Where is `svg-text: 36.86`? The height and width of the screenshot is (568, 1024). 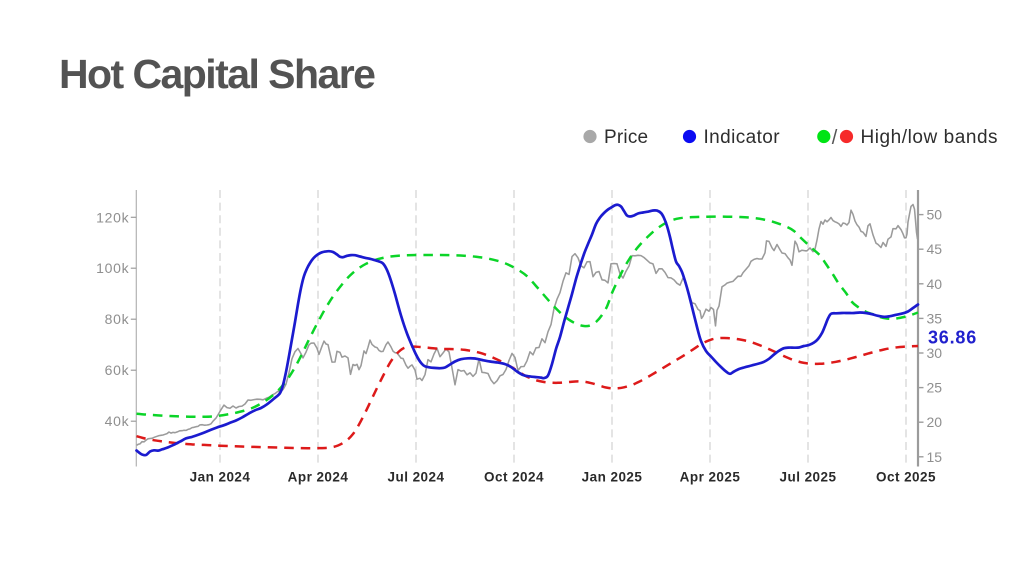
svg-text: 36.86 is located at coordinates (952, 337).